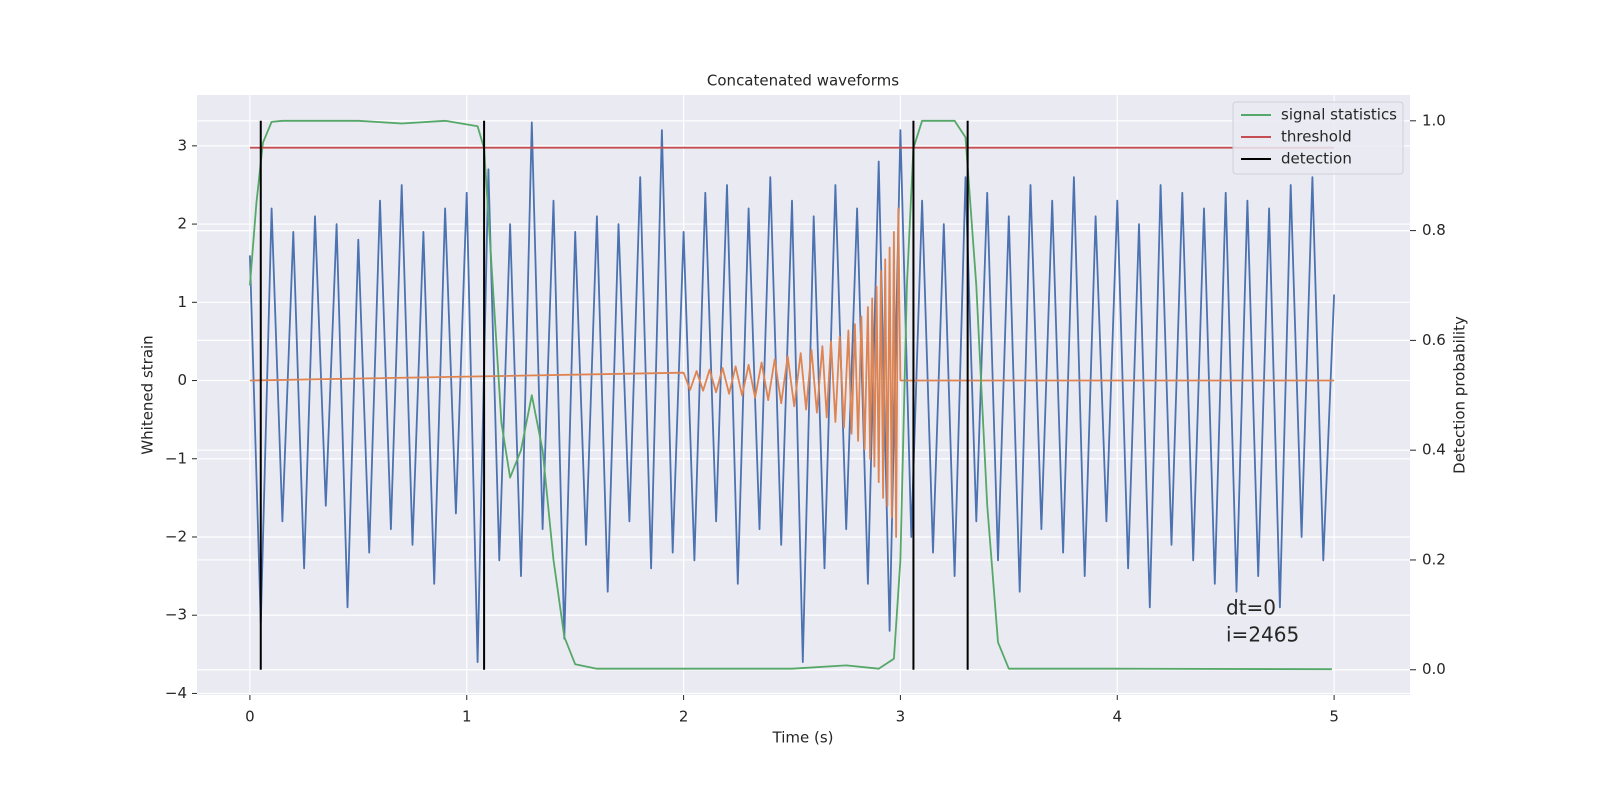  What do you see at coordinates (1262, 635) in the screenshot?
I see `annotation: i=2465` at bounding box center [1262, 635].